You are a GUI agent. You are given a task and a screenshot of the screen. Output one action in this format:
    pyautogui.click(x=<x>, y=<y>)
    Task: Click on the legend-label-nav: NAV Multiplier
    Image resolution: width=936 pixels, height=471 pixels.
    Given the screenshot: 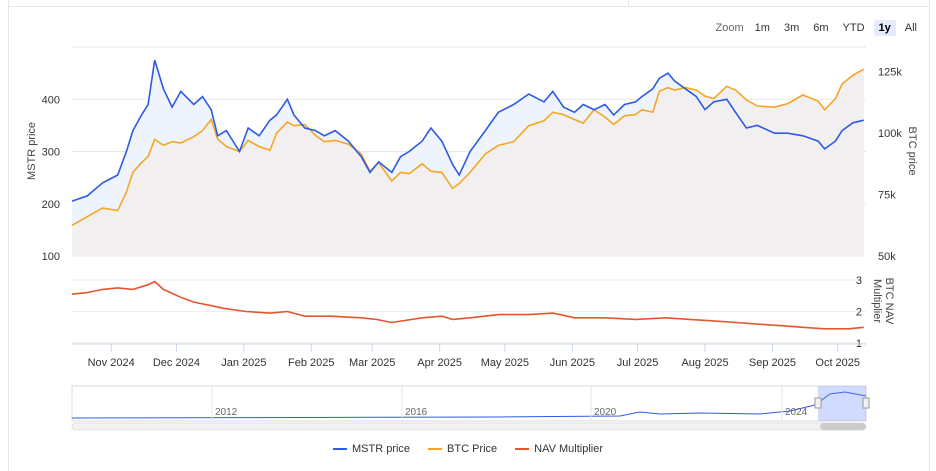 What is the action you would take?
    pyautogui.click(x=569, y=449)
    